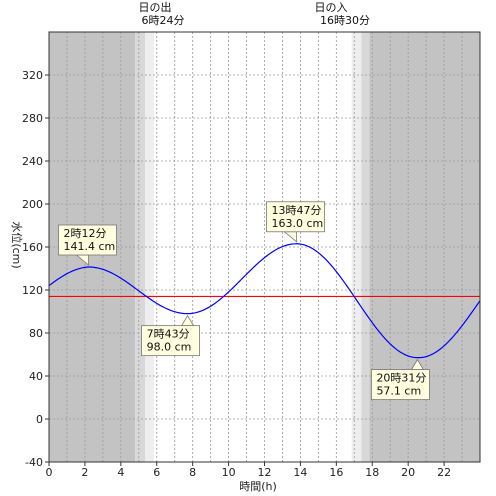  I want to click on x-tick-label: 6, so click(156, 472).